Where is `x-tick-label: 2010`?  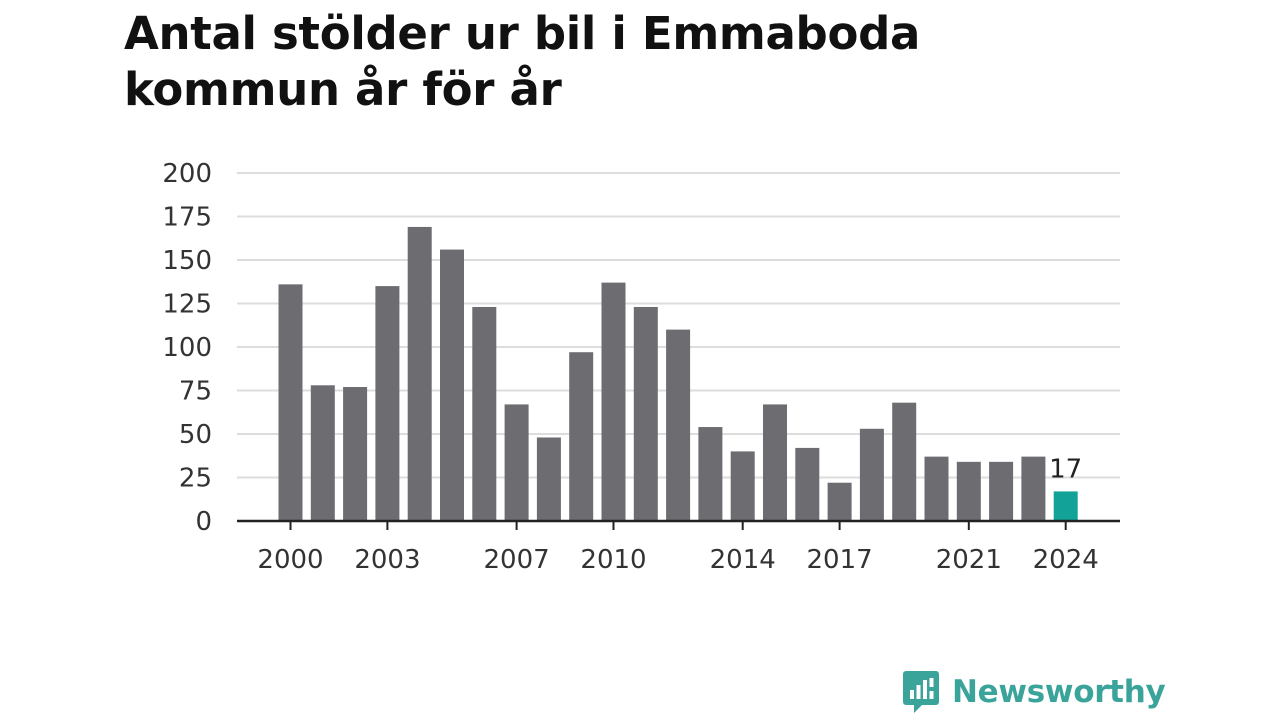 x-tick-label: 2010 is located at coordinates (613, 560).